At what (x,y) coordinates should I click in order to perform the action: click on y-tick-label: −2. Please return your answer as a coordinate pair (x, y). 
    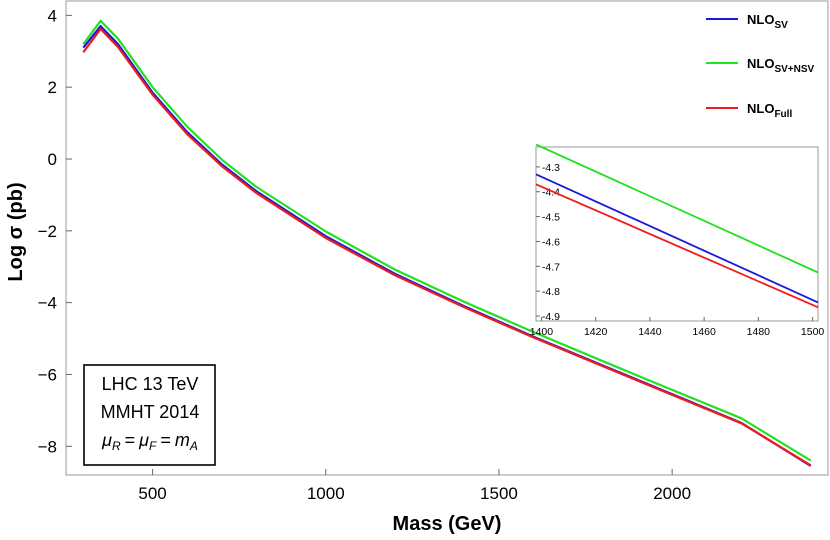
    Looking at the image, I should click on (47, 231).